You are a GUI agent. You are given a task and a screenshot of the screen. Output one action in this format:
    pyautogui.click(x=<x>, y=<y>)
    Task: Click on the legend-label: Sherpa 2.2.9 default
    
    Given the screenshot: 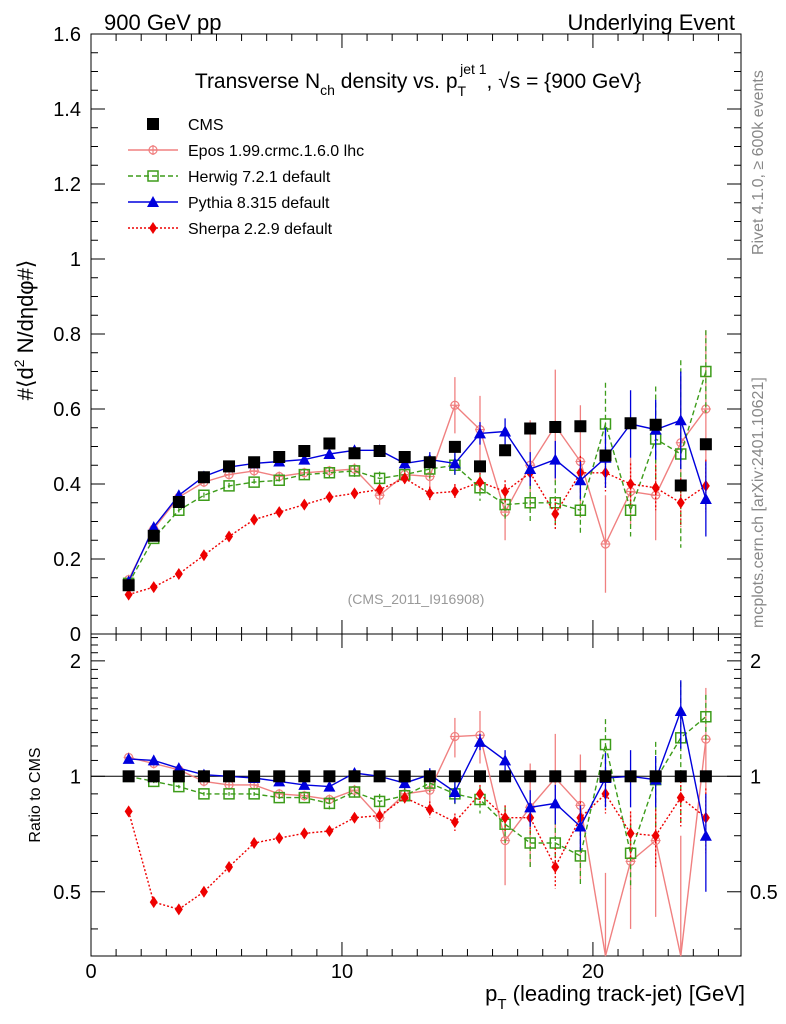 What is the action you would take?
    pyautogui.click(x=260, y=229)
    